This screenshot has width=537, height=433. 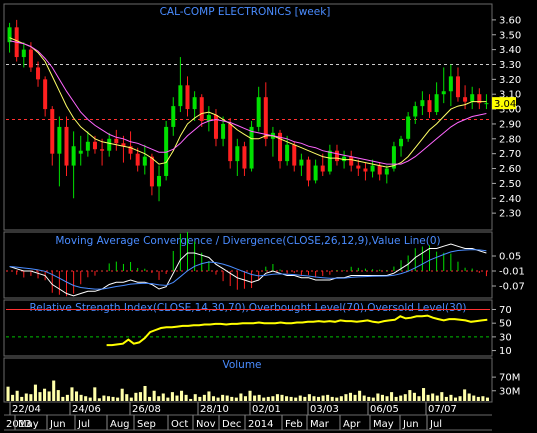 What do you see at coordinates (510, 20) in the screenshot?
I see `price-tick-label: 3.60` at bounding box center [510, 20].